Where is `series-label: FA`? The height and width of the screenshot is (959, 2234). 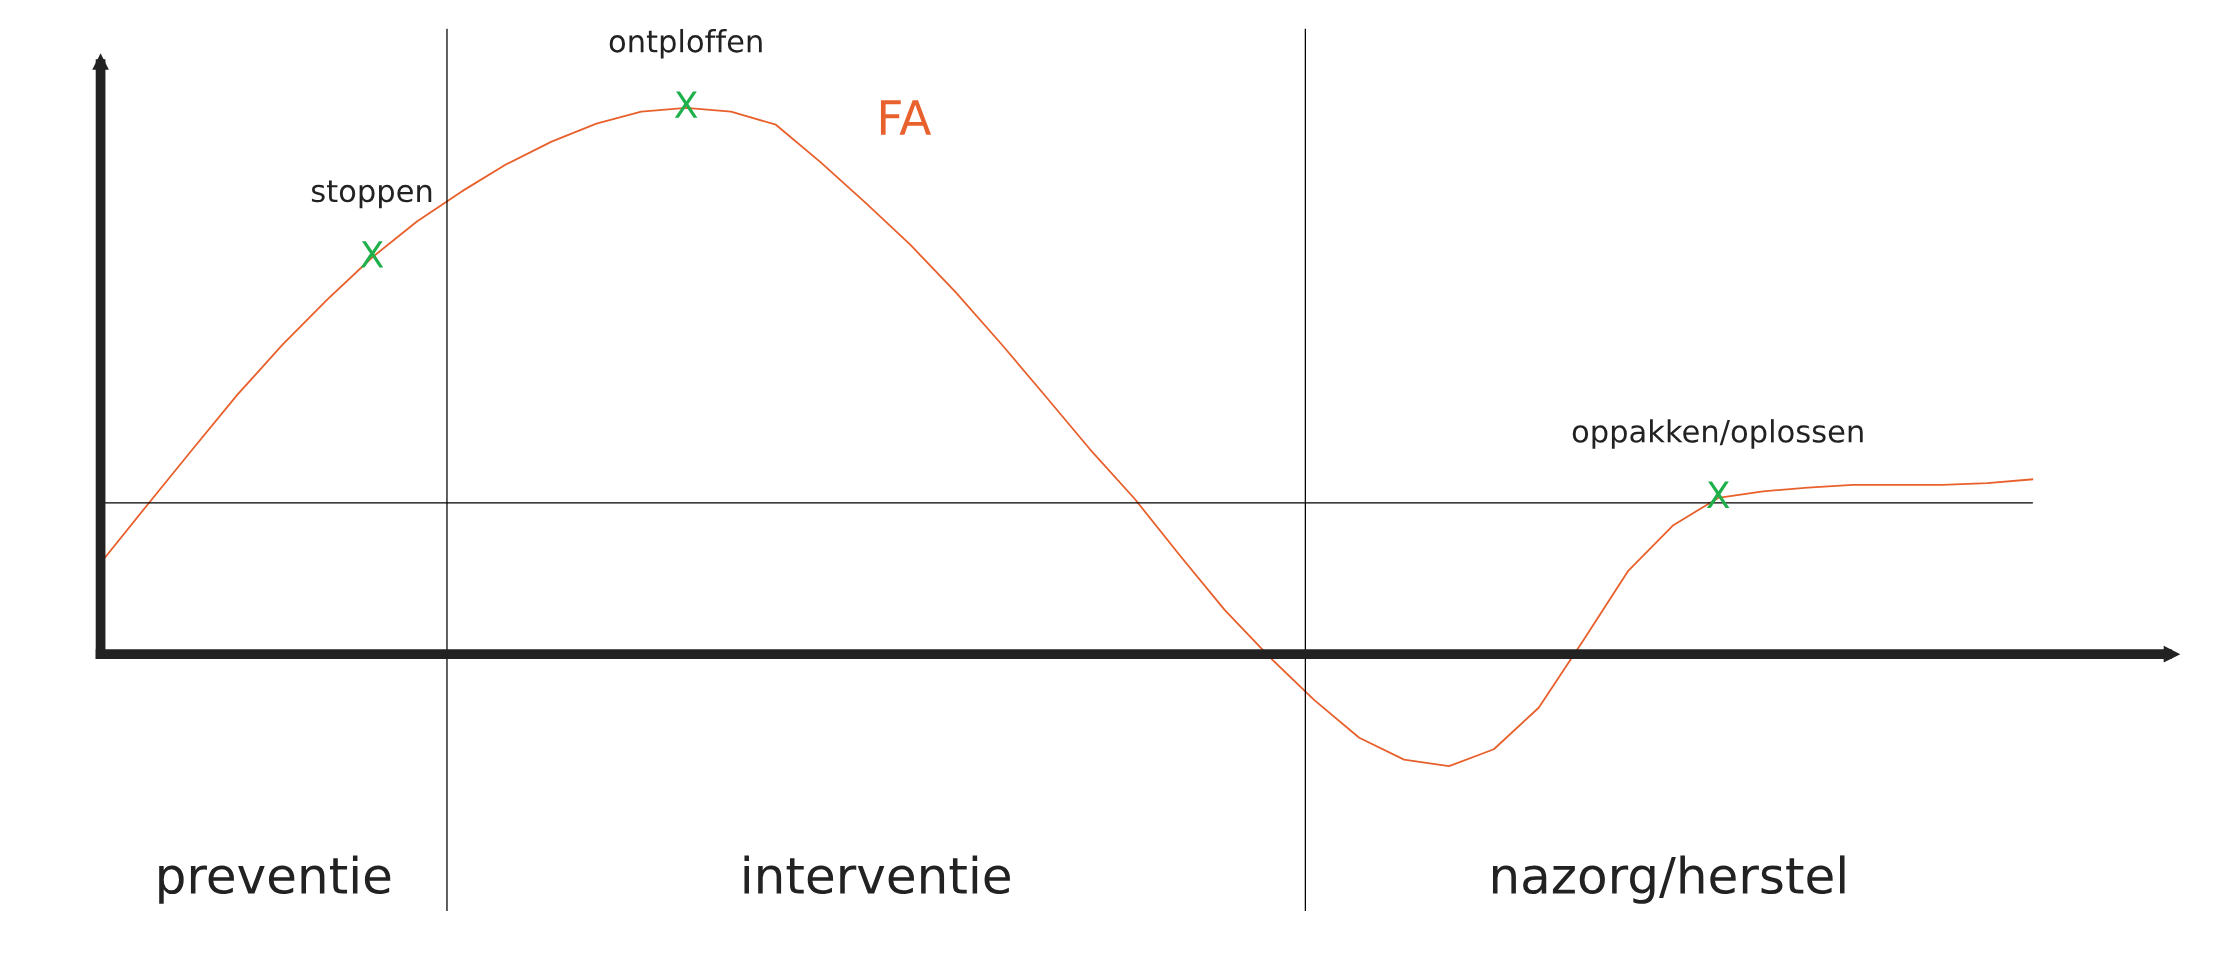 series-label: FA is located at coordinates (906, 117).